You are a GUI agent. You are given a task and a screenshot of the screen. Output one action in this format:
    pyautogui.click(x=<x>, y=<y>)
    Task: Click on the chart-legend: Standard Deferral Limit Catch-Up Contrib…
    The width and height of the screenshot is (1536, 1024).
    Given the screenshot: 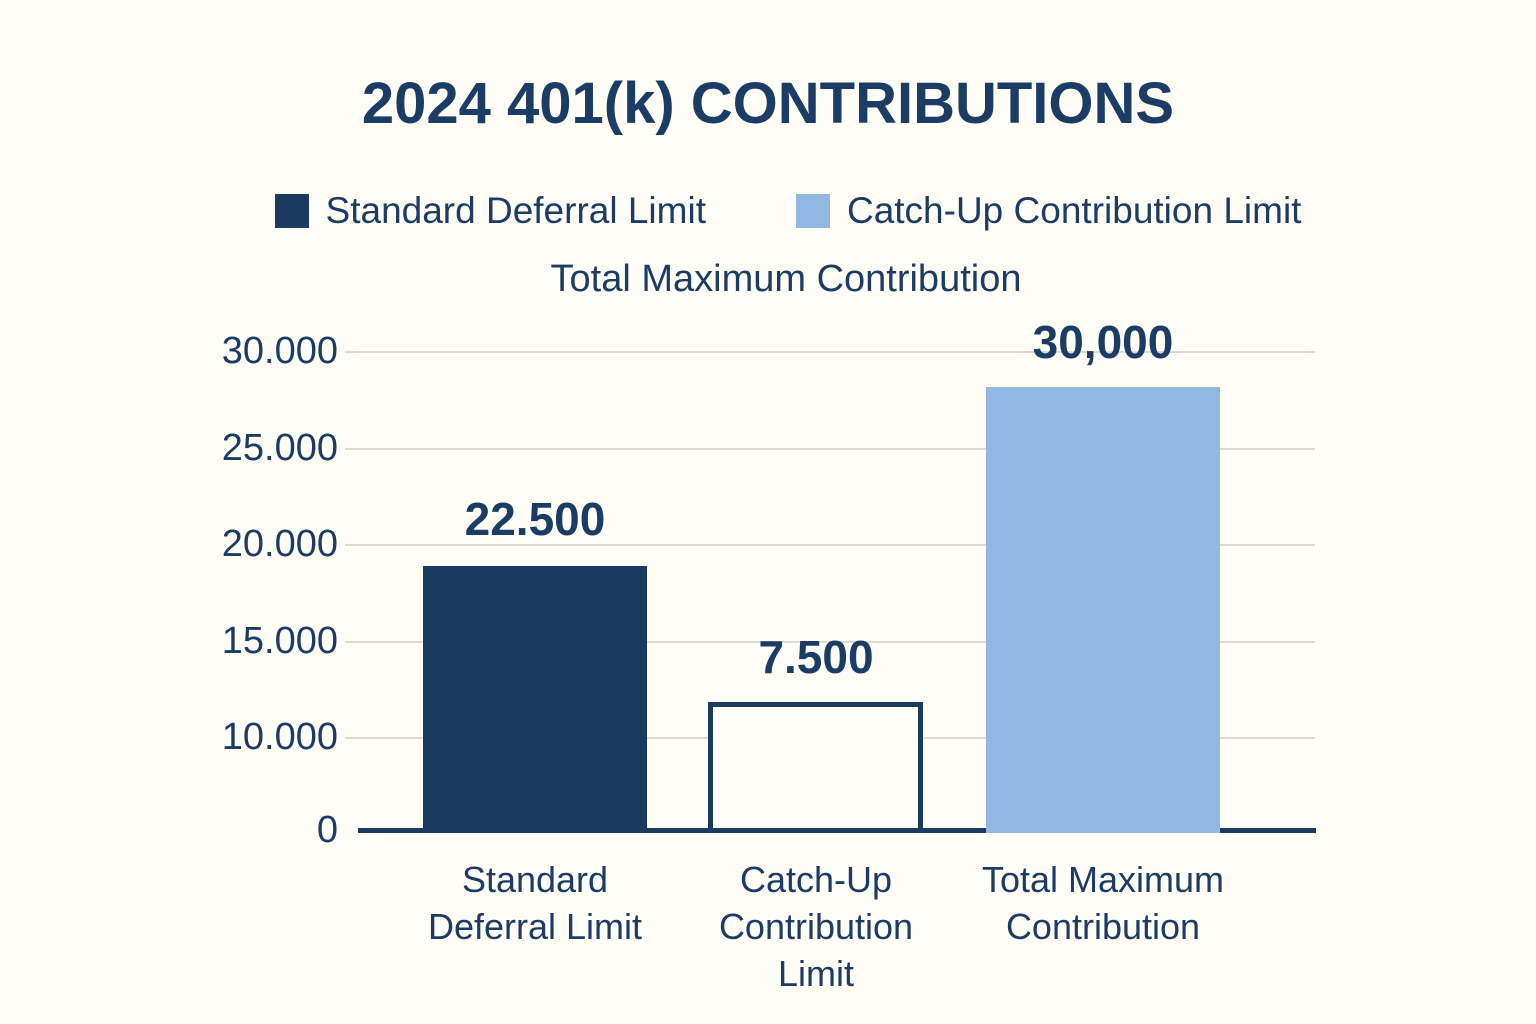 What is the action you would take?
    pyautogui.click(x=778, y=211)
    